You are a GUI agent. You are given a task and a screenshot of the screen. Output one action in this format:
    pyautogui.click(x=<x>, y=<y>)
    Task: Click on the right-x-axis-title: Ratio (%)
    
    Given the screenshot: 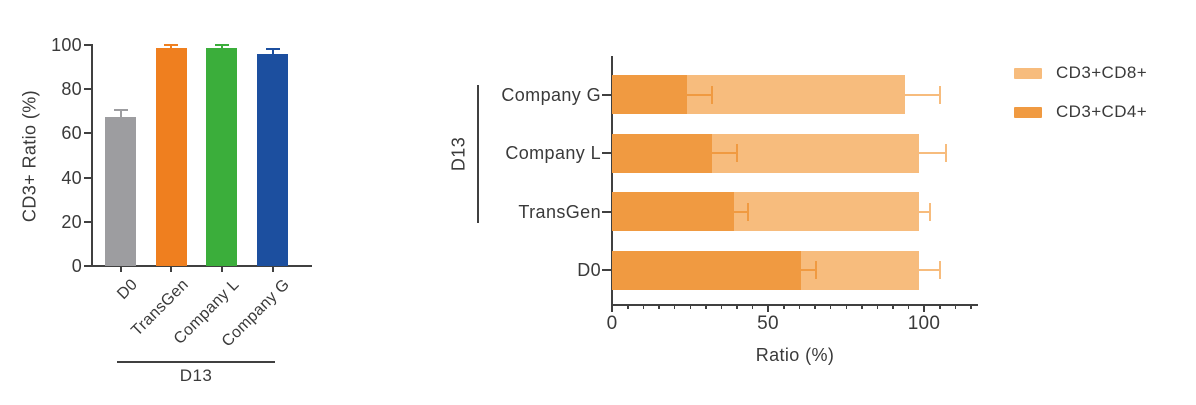 What is the action you would take?
    pyautogui.click(x=795, y=355)
    